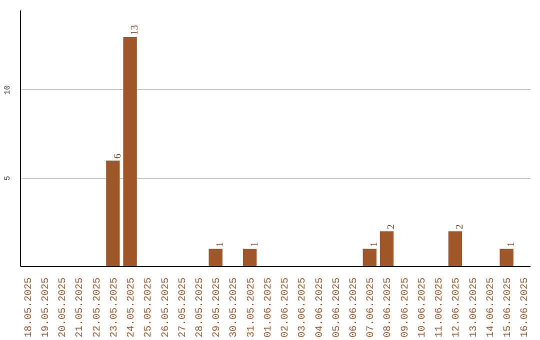 This screenshot has height=340, width=540. What do you see at coordinates (80, 307) in the screenshot?
I see `x-tick-label: 21.05.2025` at bounding box center [80, 307].